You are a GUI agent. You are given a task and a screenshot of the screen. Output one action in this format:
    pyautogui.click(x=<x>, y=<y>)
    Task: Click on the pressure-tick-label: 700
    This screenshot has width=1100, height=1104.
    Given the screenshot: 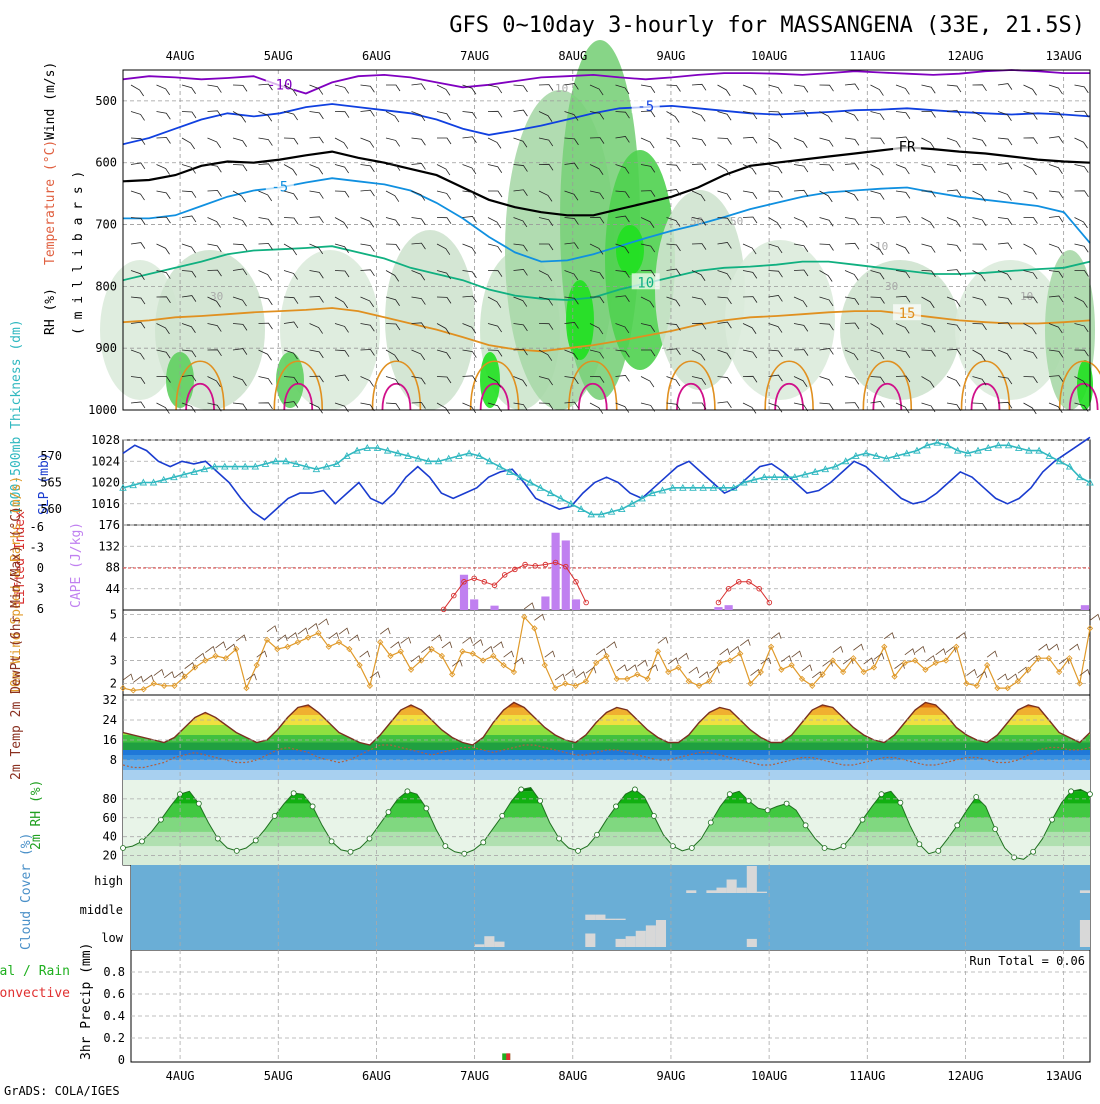 What is the action you would take?
    pyautogui.click(x=106, y=225)
    